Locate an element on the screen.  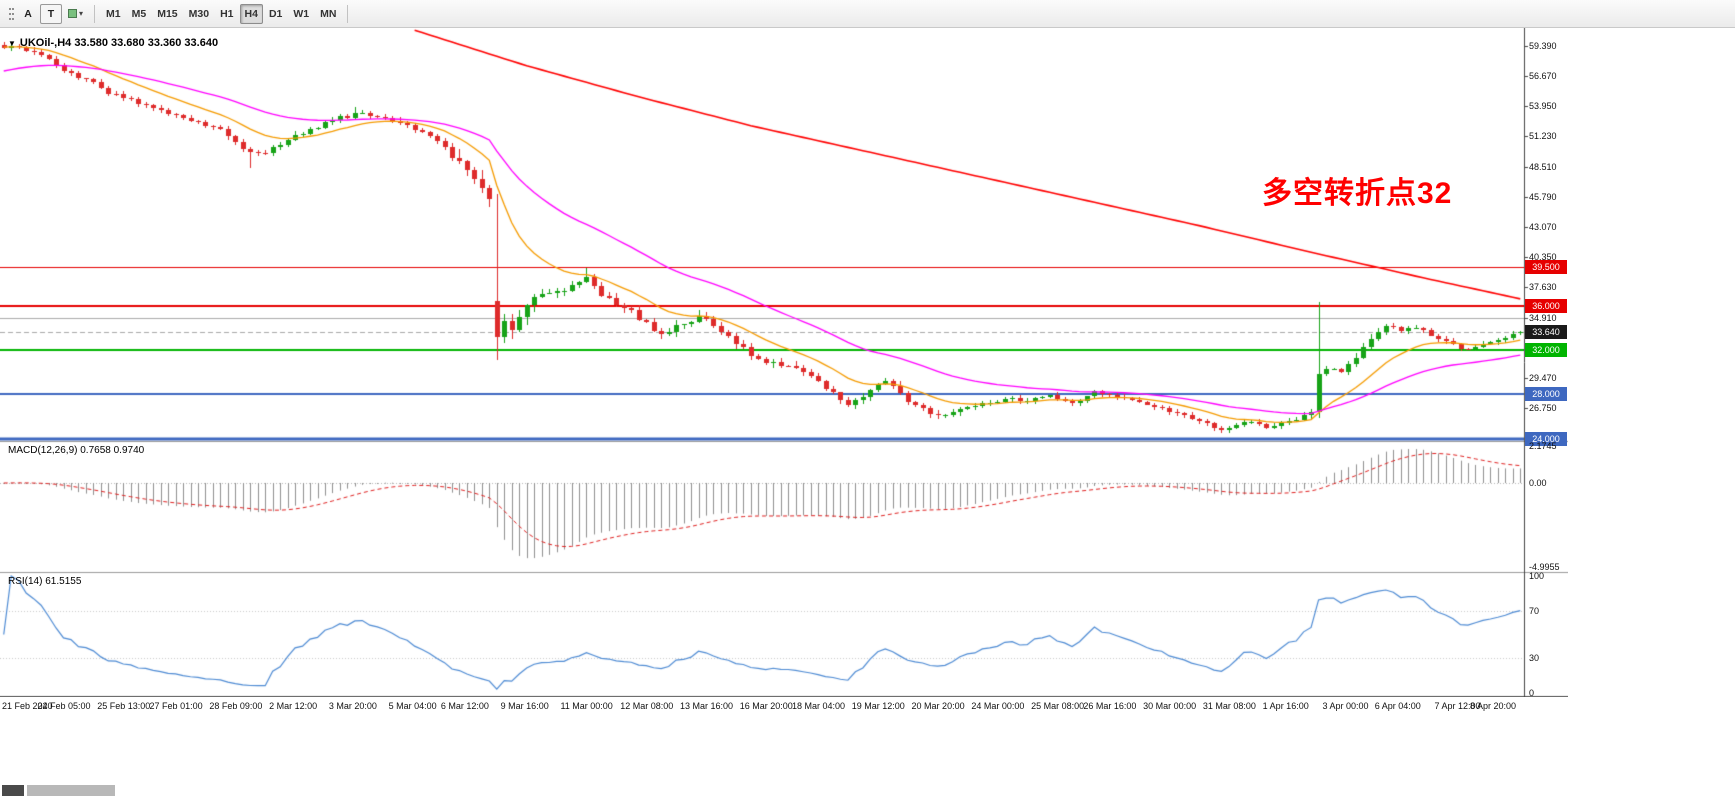
timeframe-button-w1: W1 is located at coordinates (301, 14).